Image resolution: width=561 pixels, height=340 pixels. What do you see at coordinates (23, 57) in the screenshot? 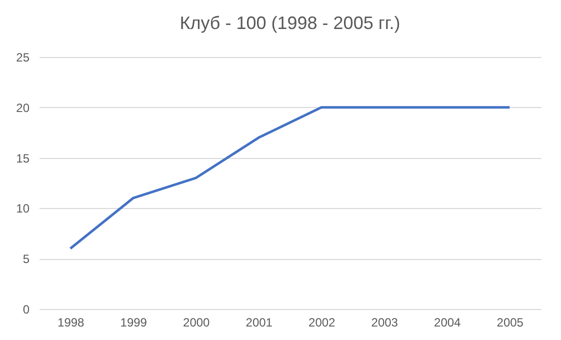
I see `y-tick-label: 25` at bounding box center [23, 57].